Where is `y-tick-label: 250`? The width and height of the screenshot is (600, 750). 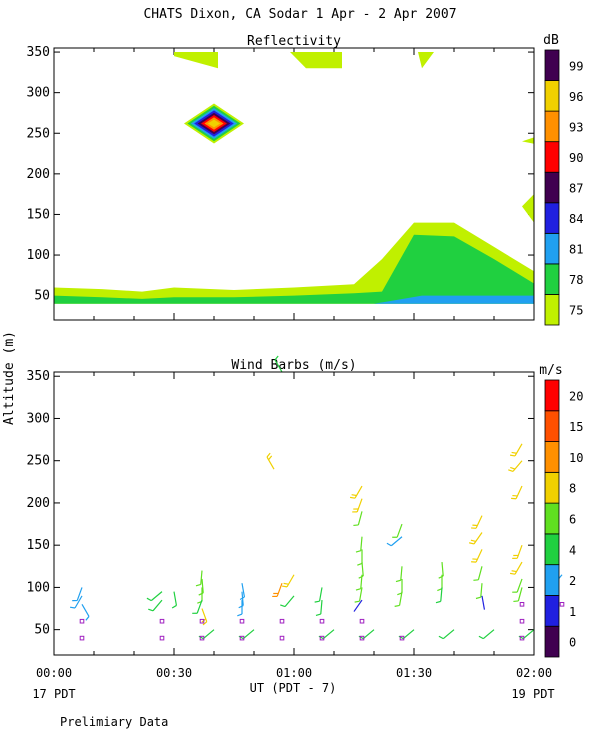
y-tick-label: 250 is located at coordinates (38, 133).